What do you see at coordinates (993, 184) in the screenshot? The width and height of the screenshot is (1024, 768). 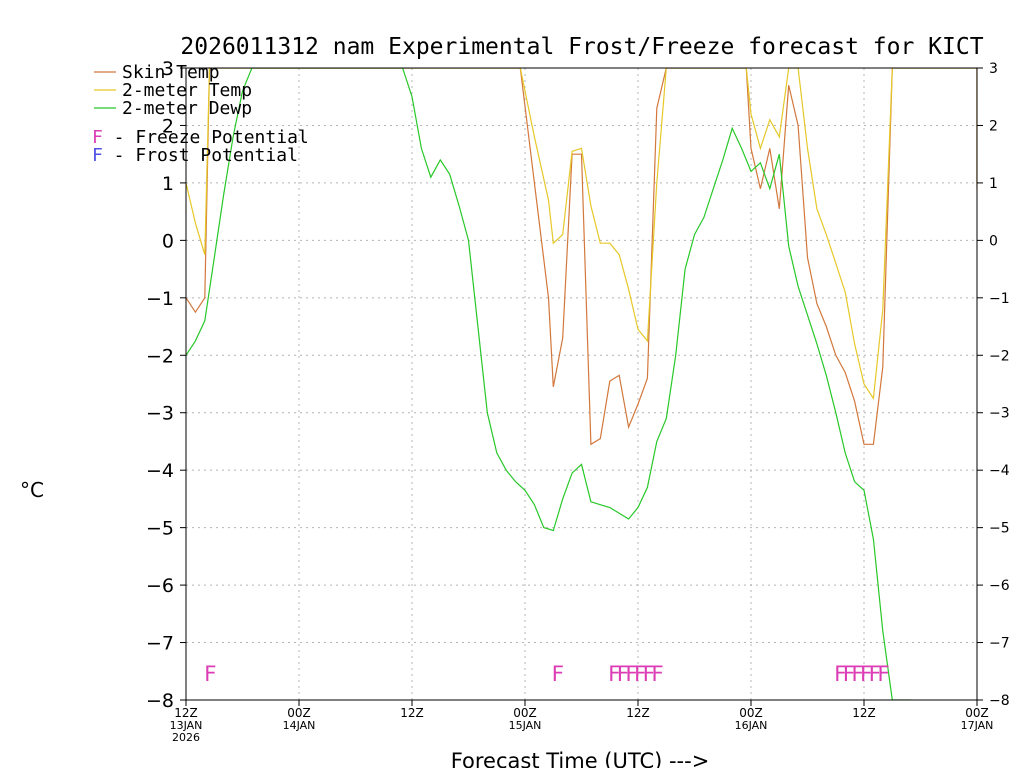 I see `y-tick-label-right: 1` at bounding box center [993, 184].